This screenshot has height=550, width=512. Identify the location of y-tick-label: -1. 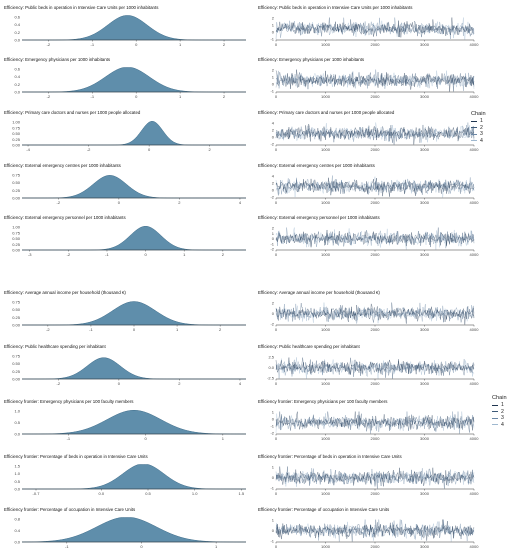
(272, 541).